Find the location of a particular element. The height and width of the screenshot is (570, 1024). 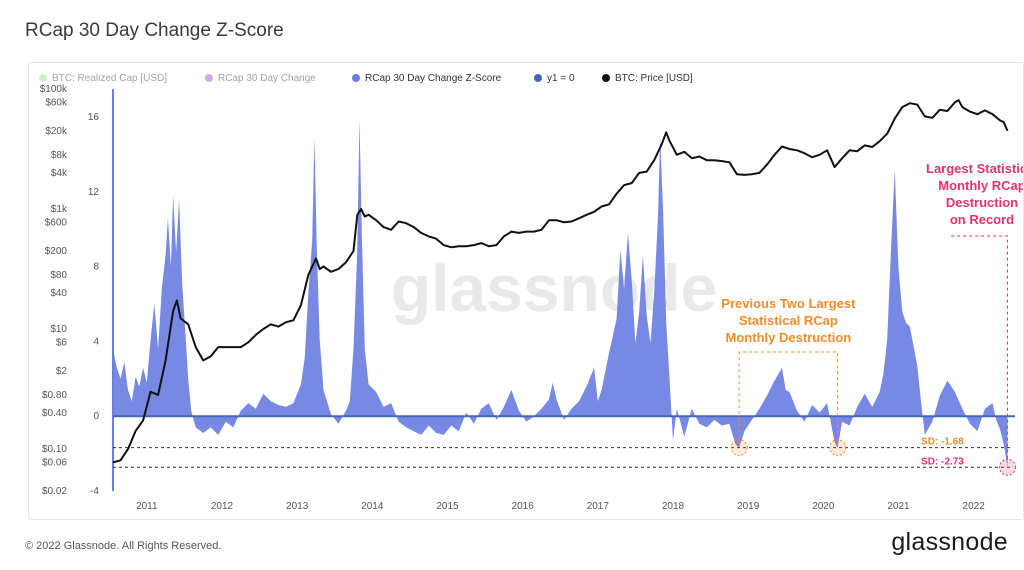

x-axis-tick-label: 2020 is located at coordinates (823, 506).